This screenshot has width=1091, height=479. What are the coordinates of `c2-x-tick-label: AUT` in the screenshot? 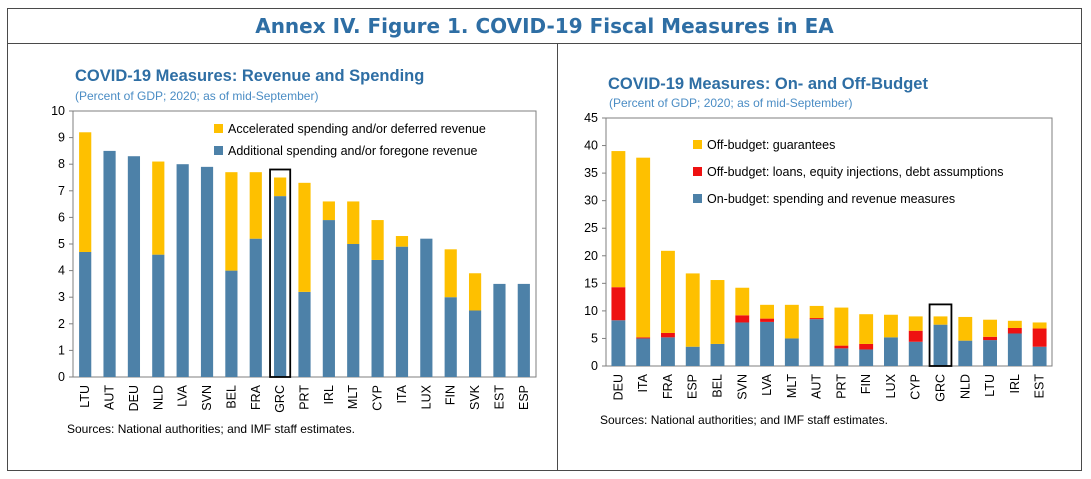 It's located at (817, 386).